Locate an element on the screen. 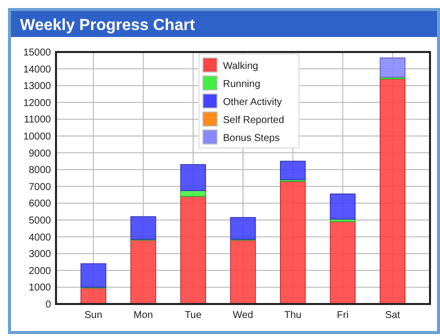 This screenshot has width=440, height=336. y-tick-label: 8000 is located at coordinates (40, 170).